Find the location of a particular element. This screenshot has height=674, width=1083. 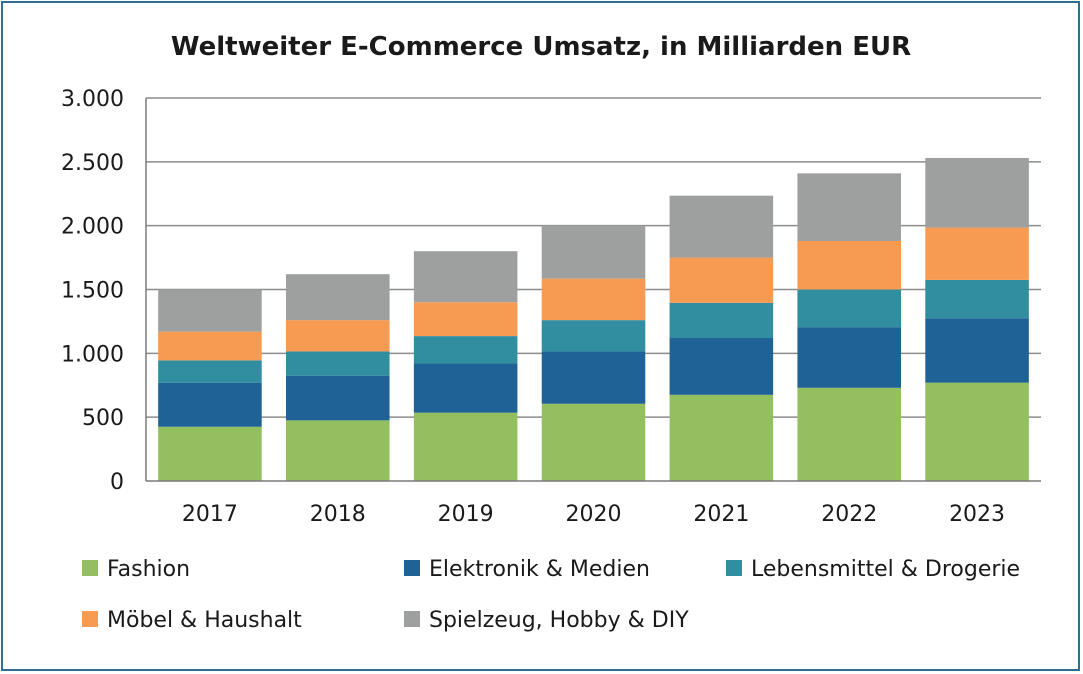

bar-elektronik-medien-2022 is located at coordinates (849, 357).